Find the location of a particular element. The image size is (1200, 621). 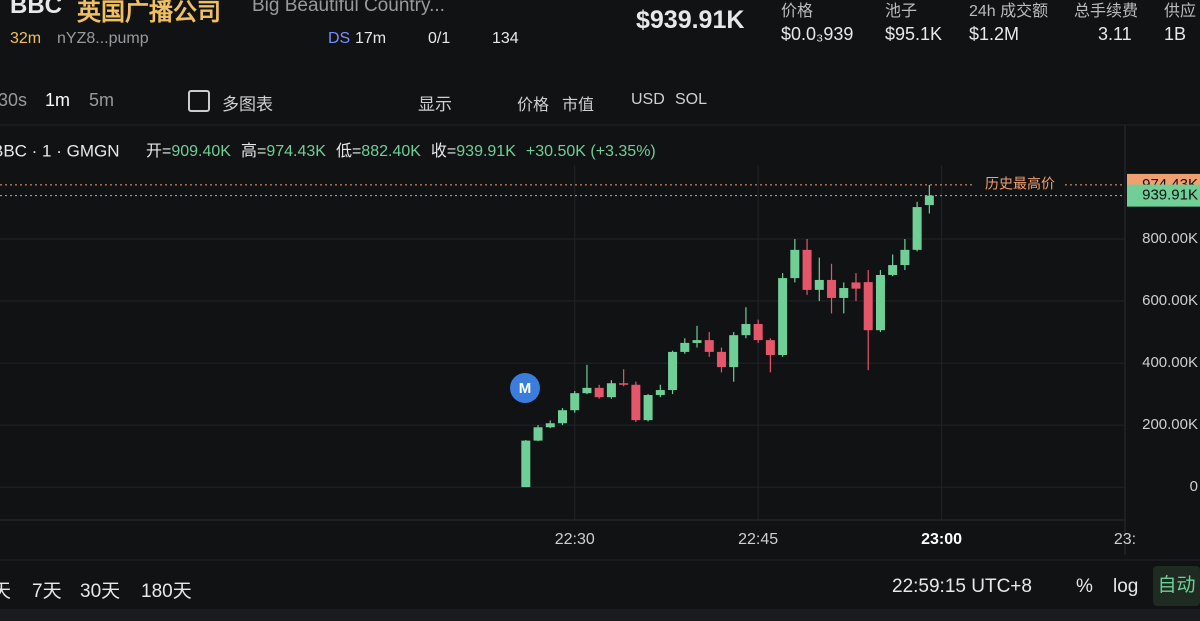

stat-label: 价格 is located at coordinates (797, 11).